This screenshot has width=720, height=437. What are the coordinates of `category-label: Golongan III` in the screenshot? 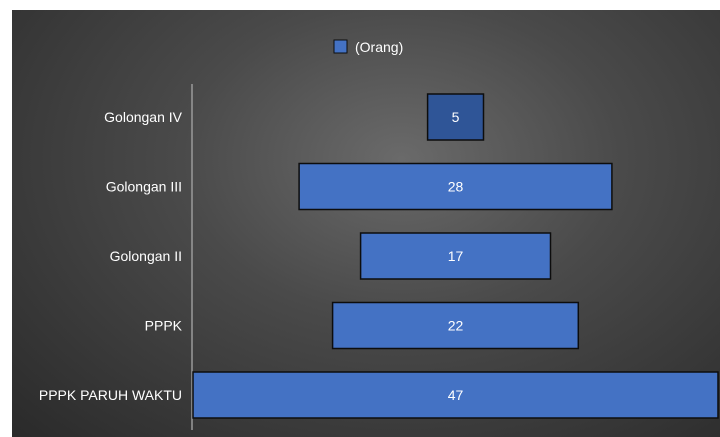 It's located at (144, 187).